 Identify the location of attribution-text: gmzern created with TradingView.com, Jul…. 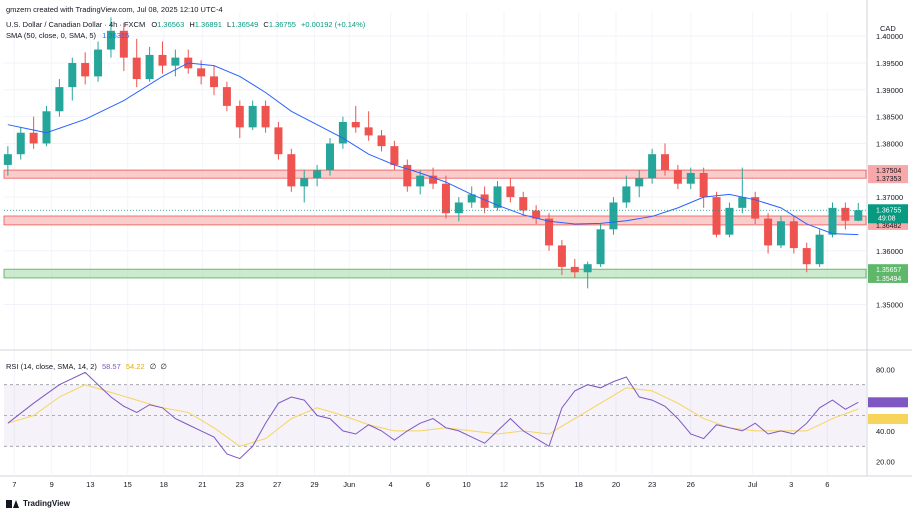
(114, 9).